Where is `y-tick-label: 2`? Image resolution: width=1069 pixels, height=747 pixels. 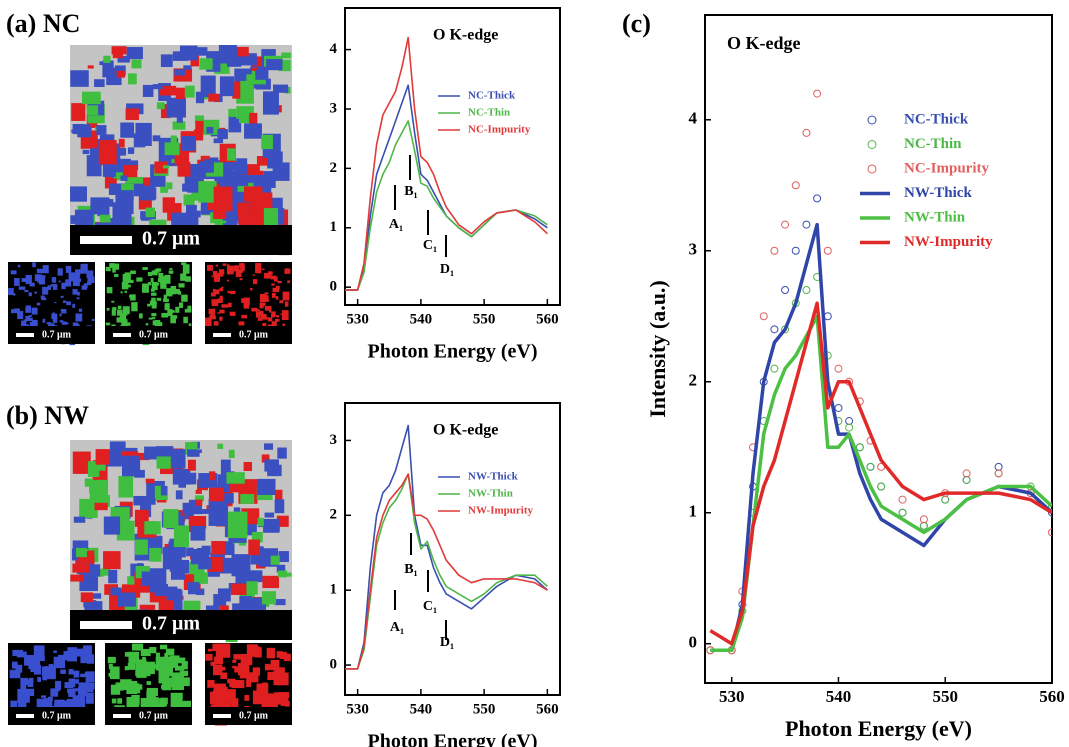
y-tick-label: 2 is located at coordinates (693, 380).